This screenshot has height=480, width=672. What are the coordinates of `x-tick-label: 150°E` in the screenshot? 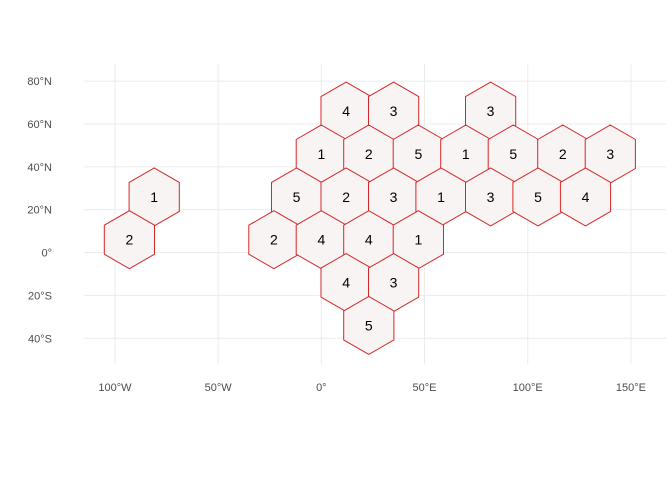 It's located at (631, 388).